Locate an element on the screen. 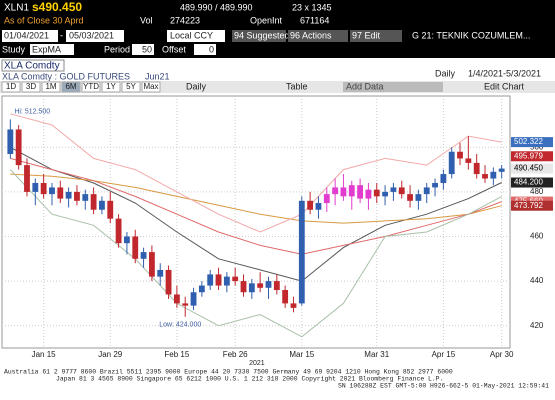 This screenshot has width=555, height=400. oi: 671164 is located at coordinates (314, 20).